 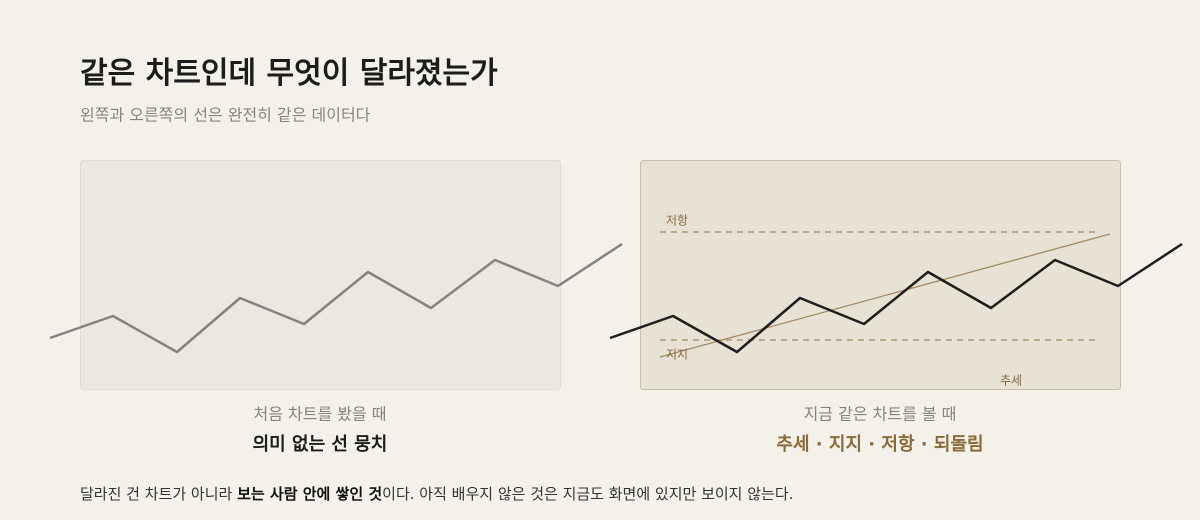 What do you see at coordinates (336, 298) in the screenshot?
I see `raw-line` at bounding box center [336, 298].